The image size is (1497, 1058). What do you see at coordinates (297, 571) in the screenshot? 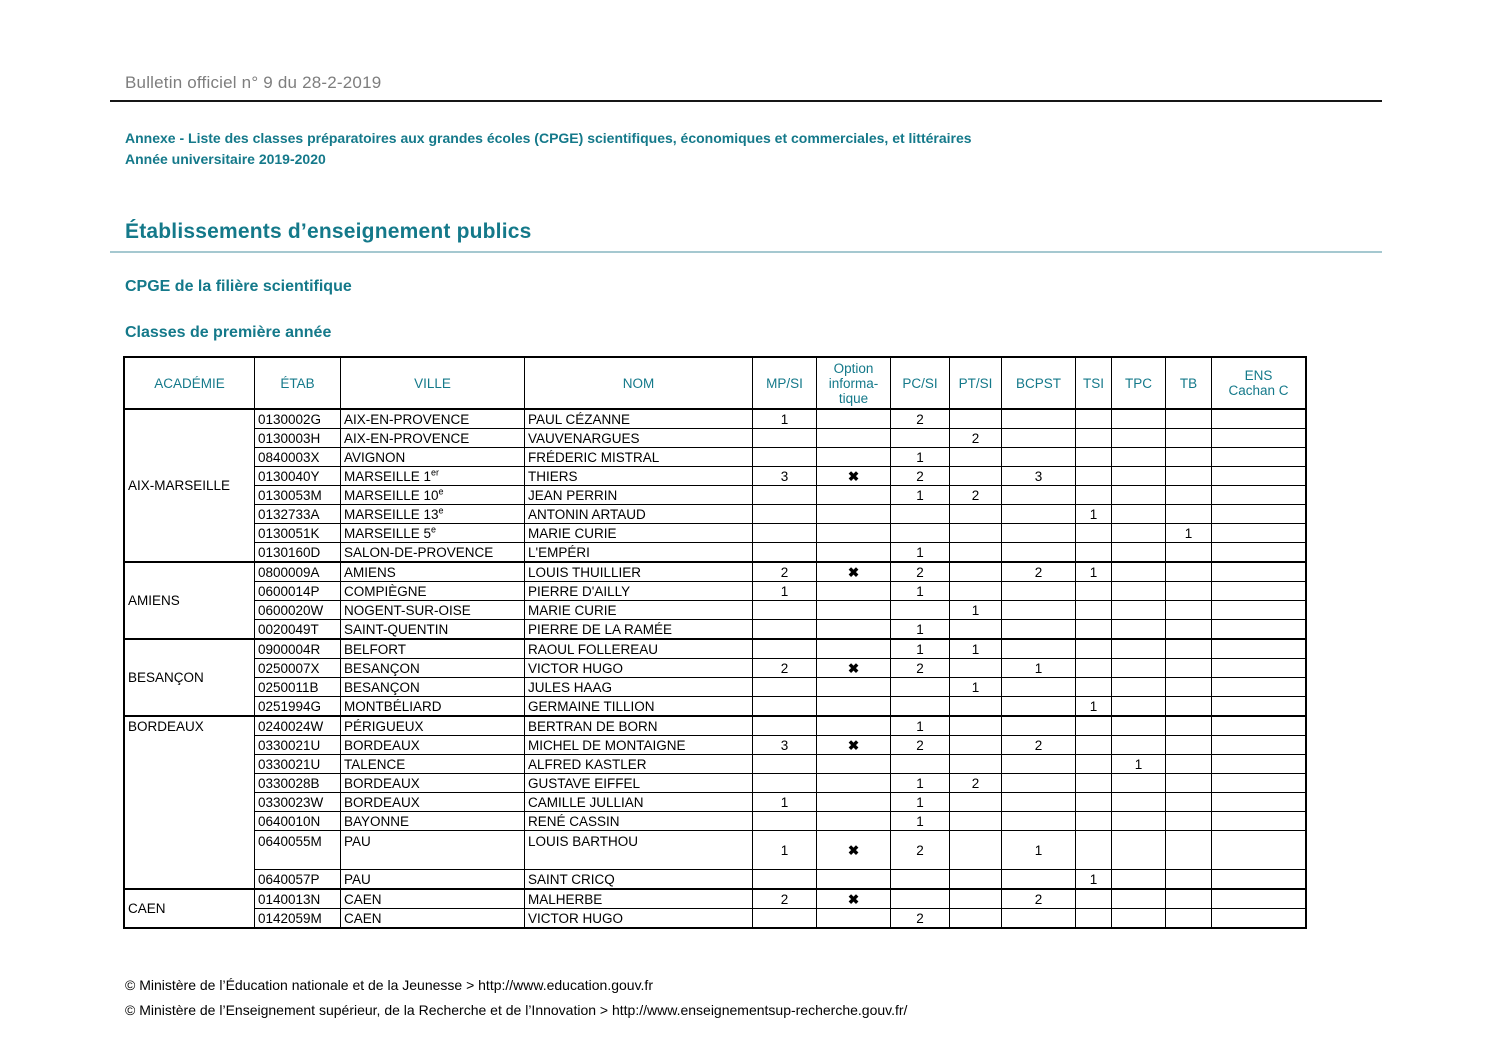
I see `cell-etab: 0800009A` at bounding box center [297, 571].